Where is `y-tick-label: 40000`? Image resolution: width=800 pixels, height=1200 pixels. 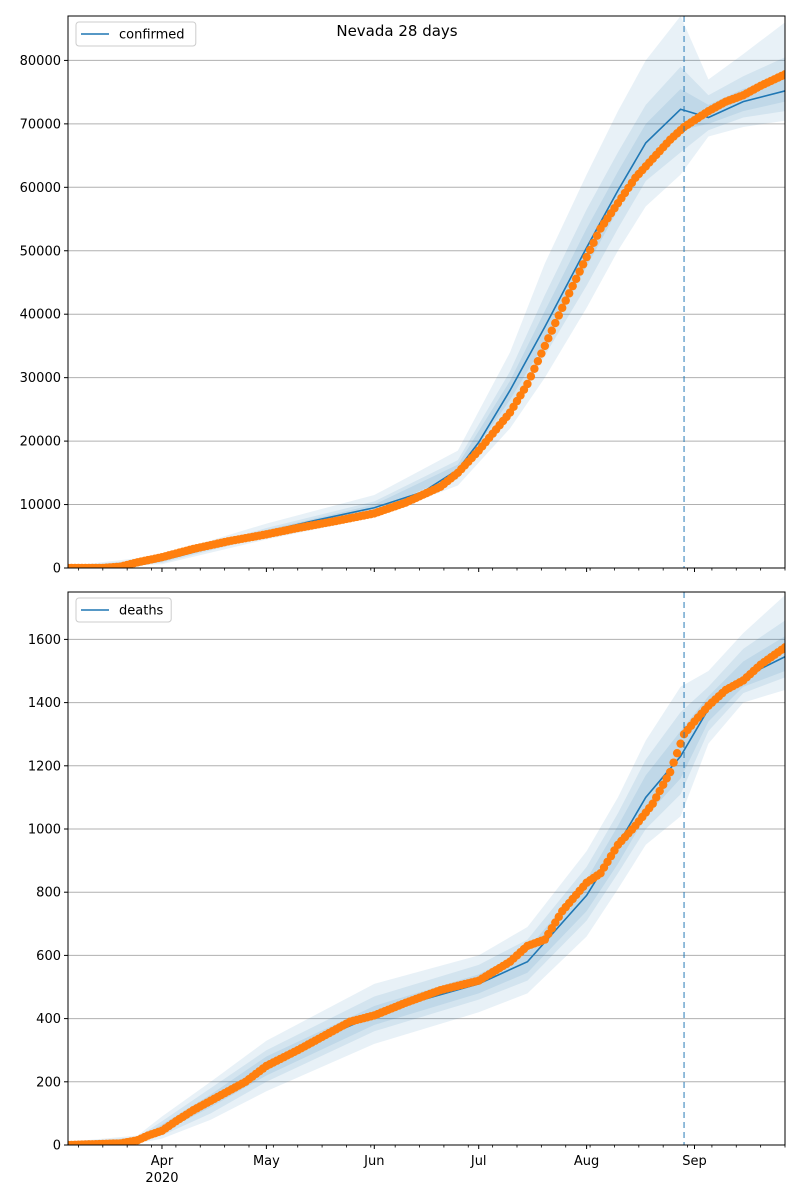
y-tick-label: 40000 is located at coordinates (40, 315).